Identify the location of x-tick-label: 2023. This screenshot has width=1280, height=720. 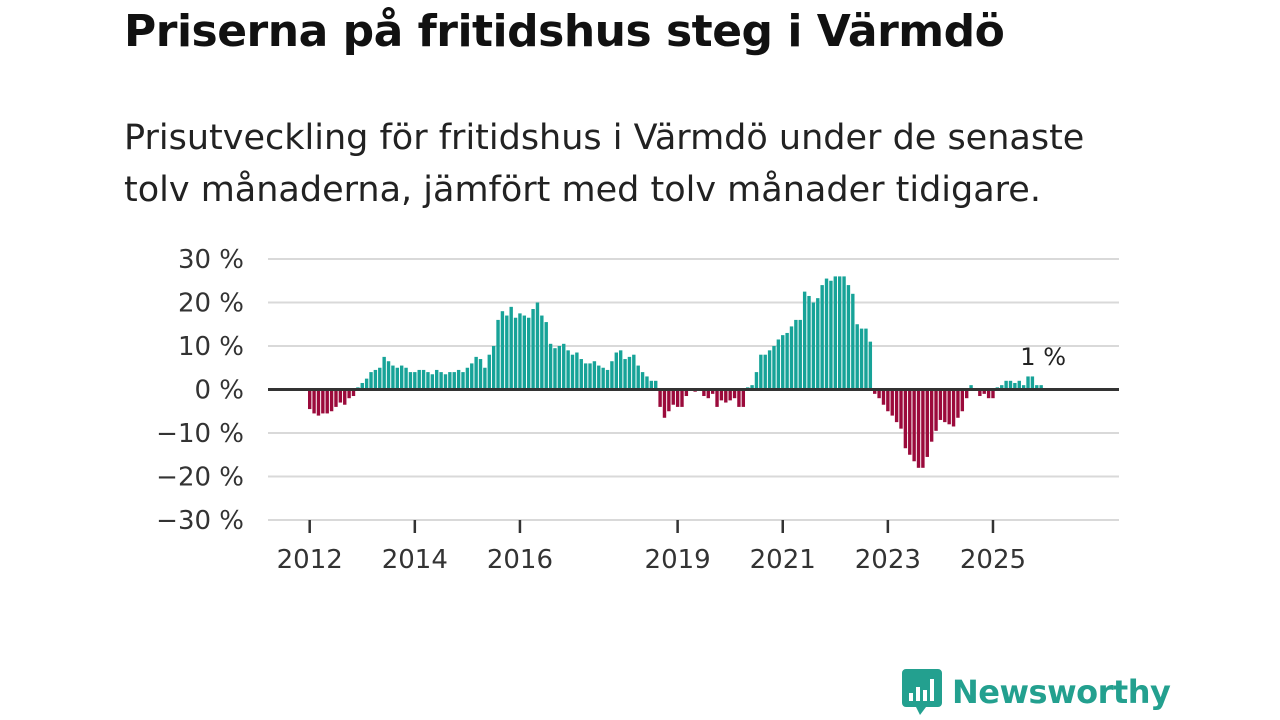
(888, 560).